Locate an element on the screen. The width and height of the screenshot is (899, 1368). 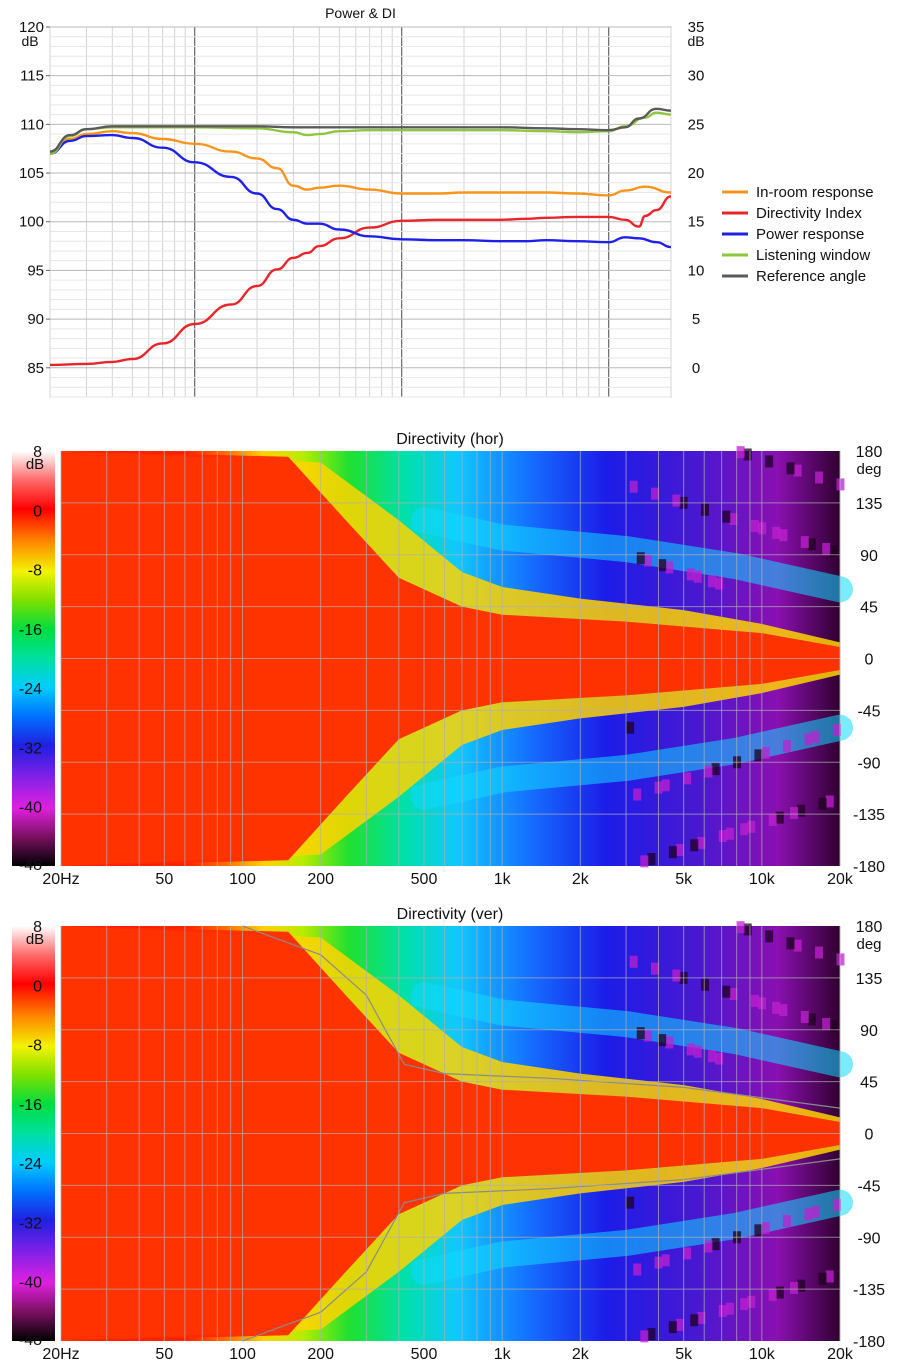
freq-tick-label: 100 is located at coordinates (242, 879).